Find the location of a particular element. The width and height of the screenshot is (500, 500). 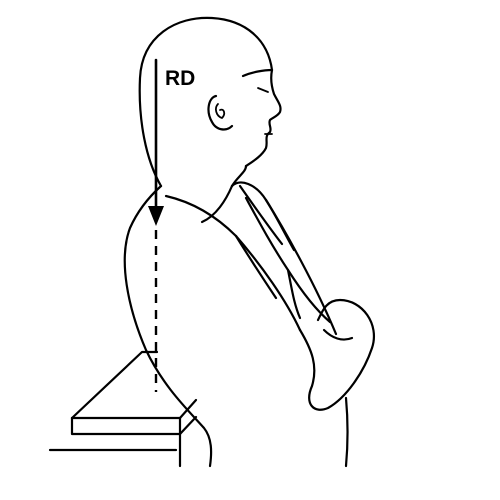

head is located at coordinates (210, 102).